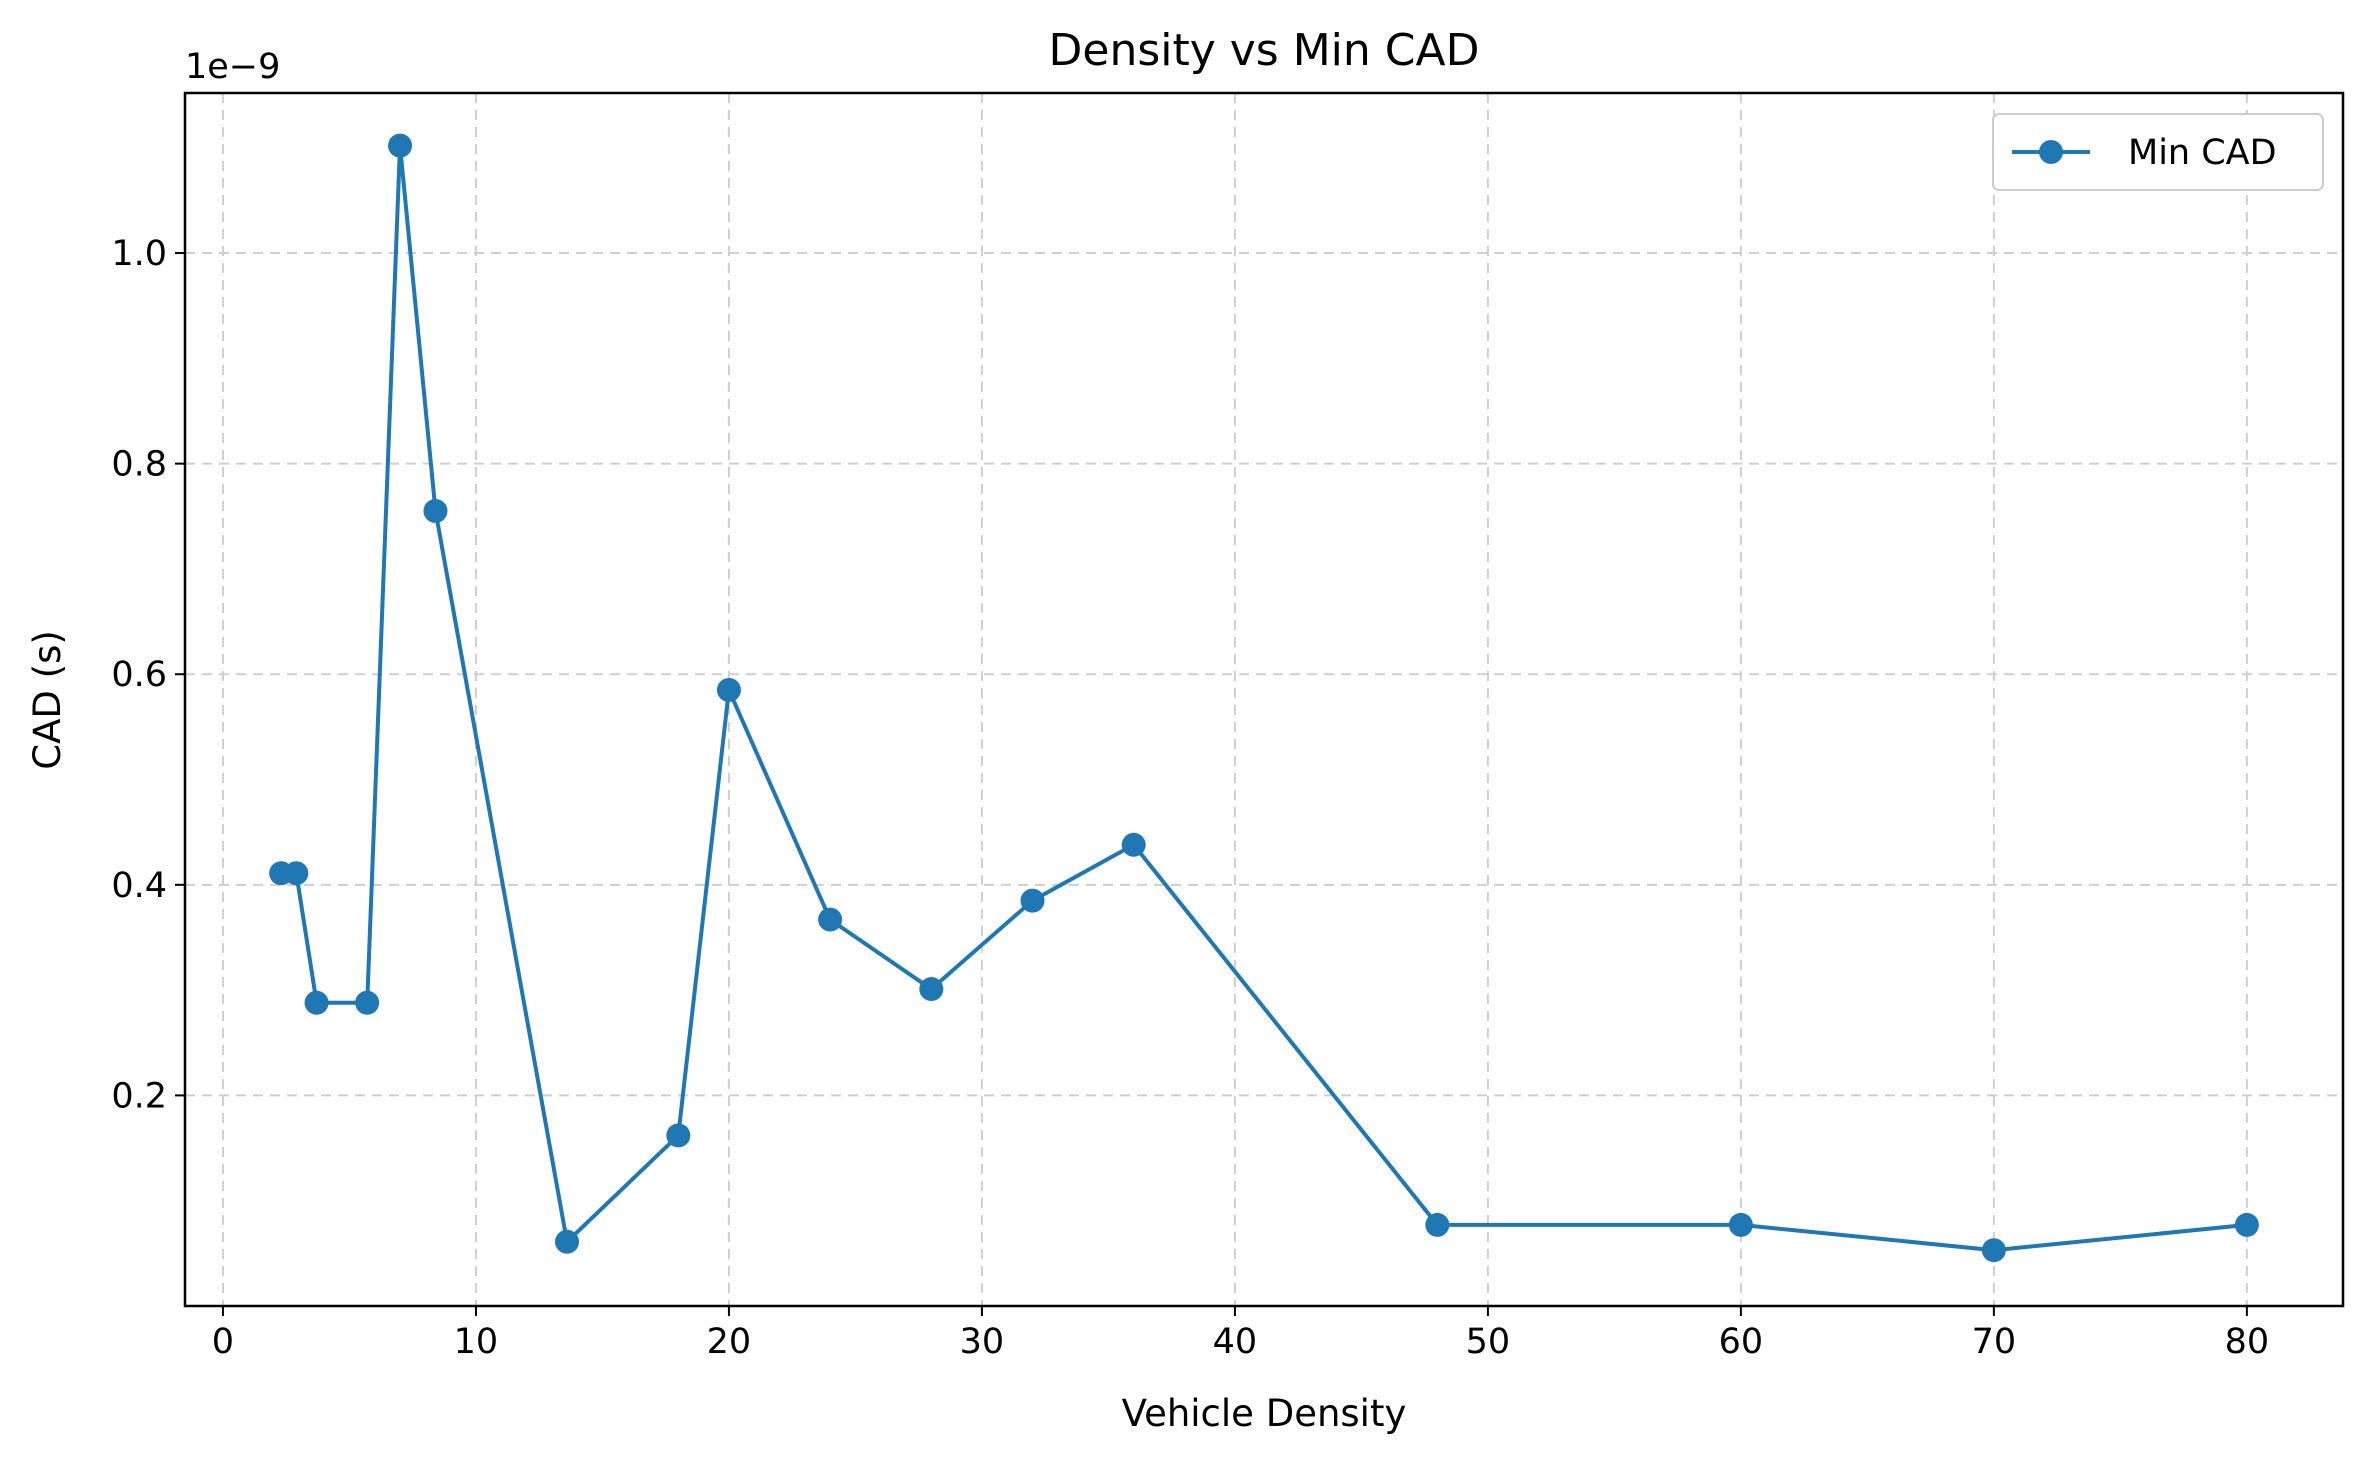 The width and height of the screenshot is (2370, 1466). I want to click on y-axis-label: CAD (s), so click(47, 700).